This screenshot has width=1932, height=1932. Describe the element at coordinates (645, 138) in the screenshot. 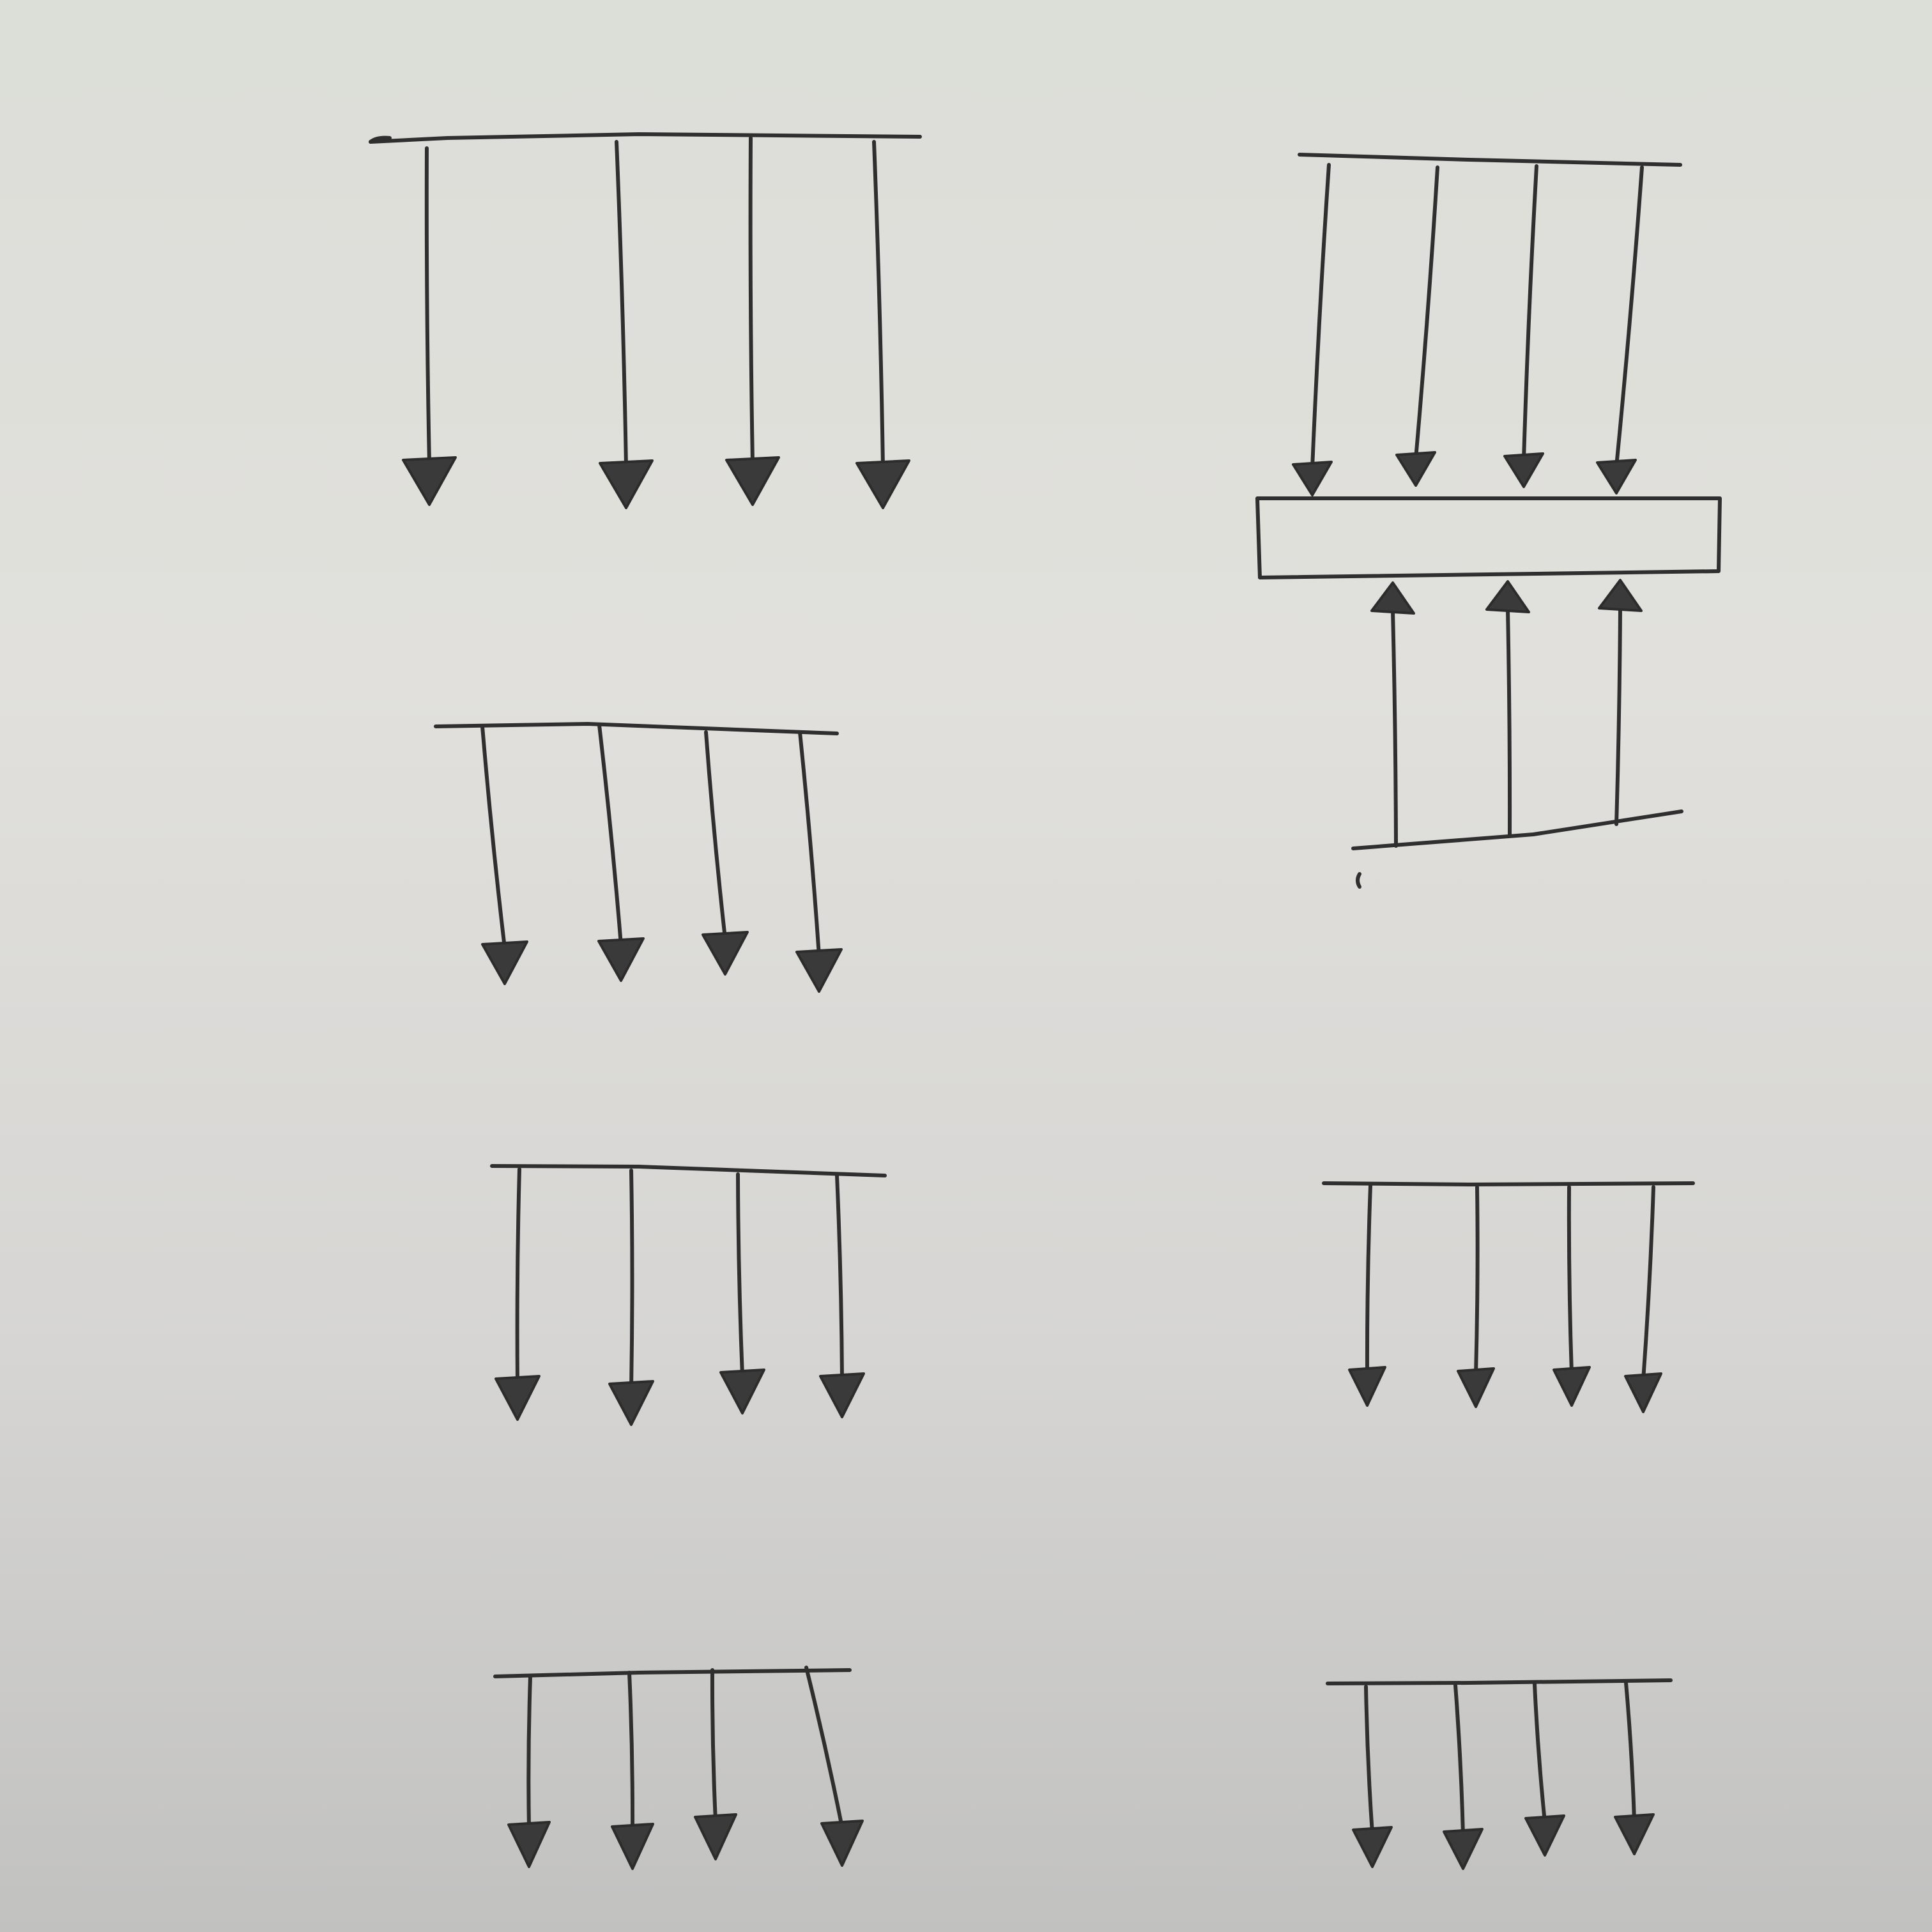

I see `group-1-top-bar` at that location.